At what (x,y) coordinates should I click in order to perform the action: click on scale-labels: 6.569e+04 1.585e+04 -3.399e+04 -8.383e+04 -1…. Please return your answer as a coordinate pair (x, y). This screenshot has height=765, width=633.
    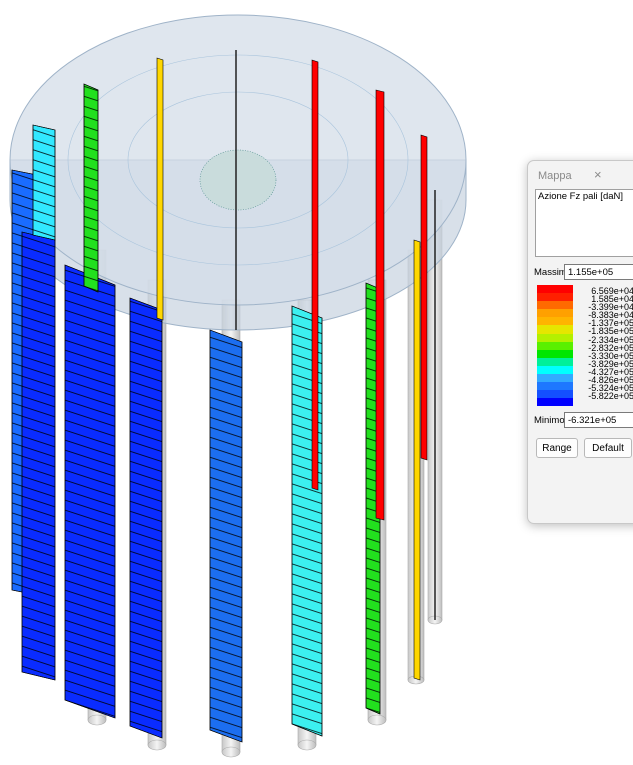
    Looking at the image, I should click on (603, 344).